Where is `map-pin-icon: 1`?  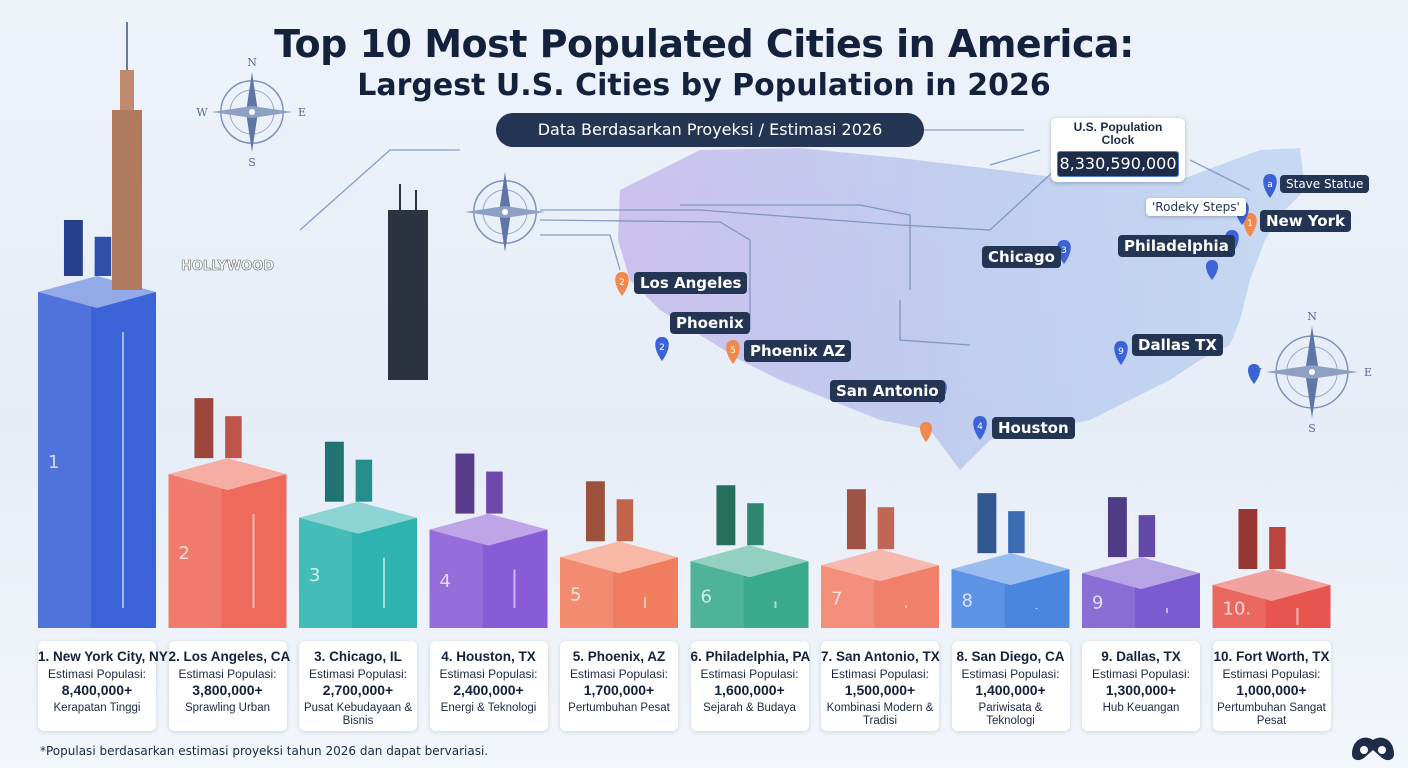
map-pin-icon: 1 is located at coordinates (1250, 225).